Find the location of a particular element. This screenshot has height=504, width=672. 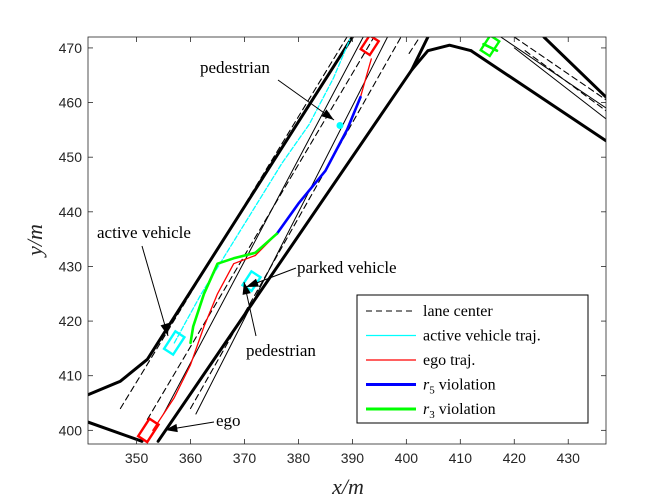

annotation-arrow-line is located at coordinates (155, 291).